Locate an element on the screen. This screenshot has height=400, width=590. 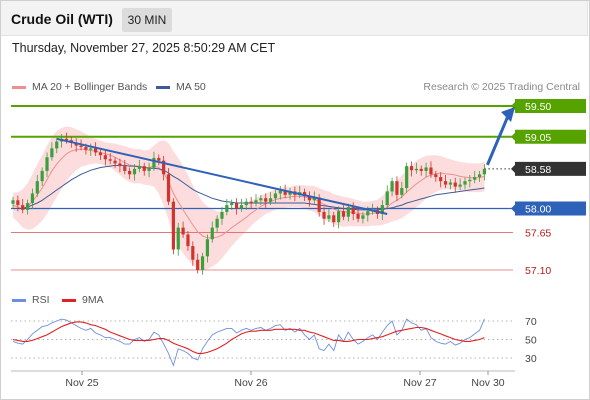
instrument-title: Crude Oil (WTI) is located at coordinates (62, 19).